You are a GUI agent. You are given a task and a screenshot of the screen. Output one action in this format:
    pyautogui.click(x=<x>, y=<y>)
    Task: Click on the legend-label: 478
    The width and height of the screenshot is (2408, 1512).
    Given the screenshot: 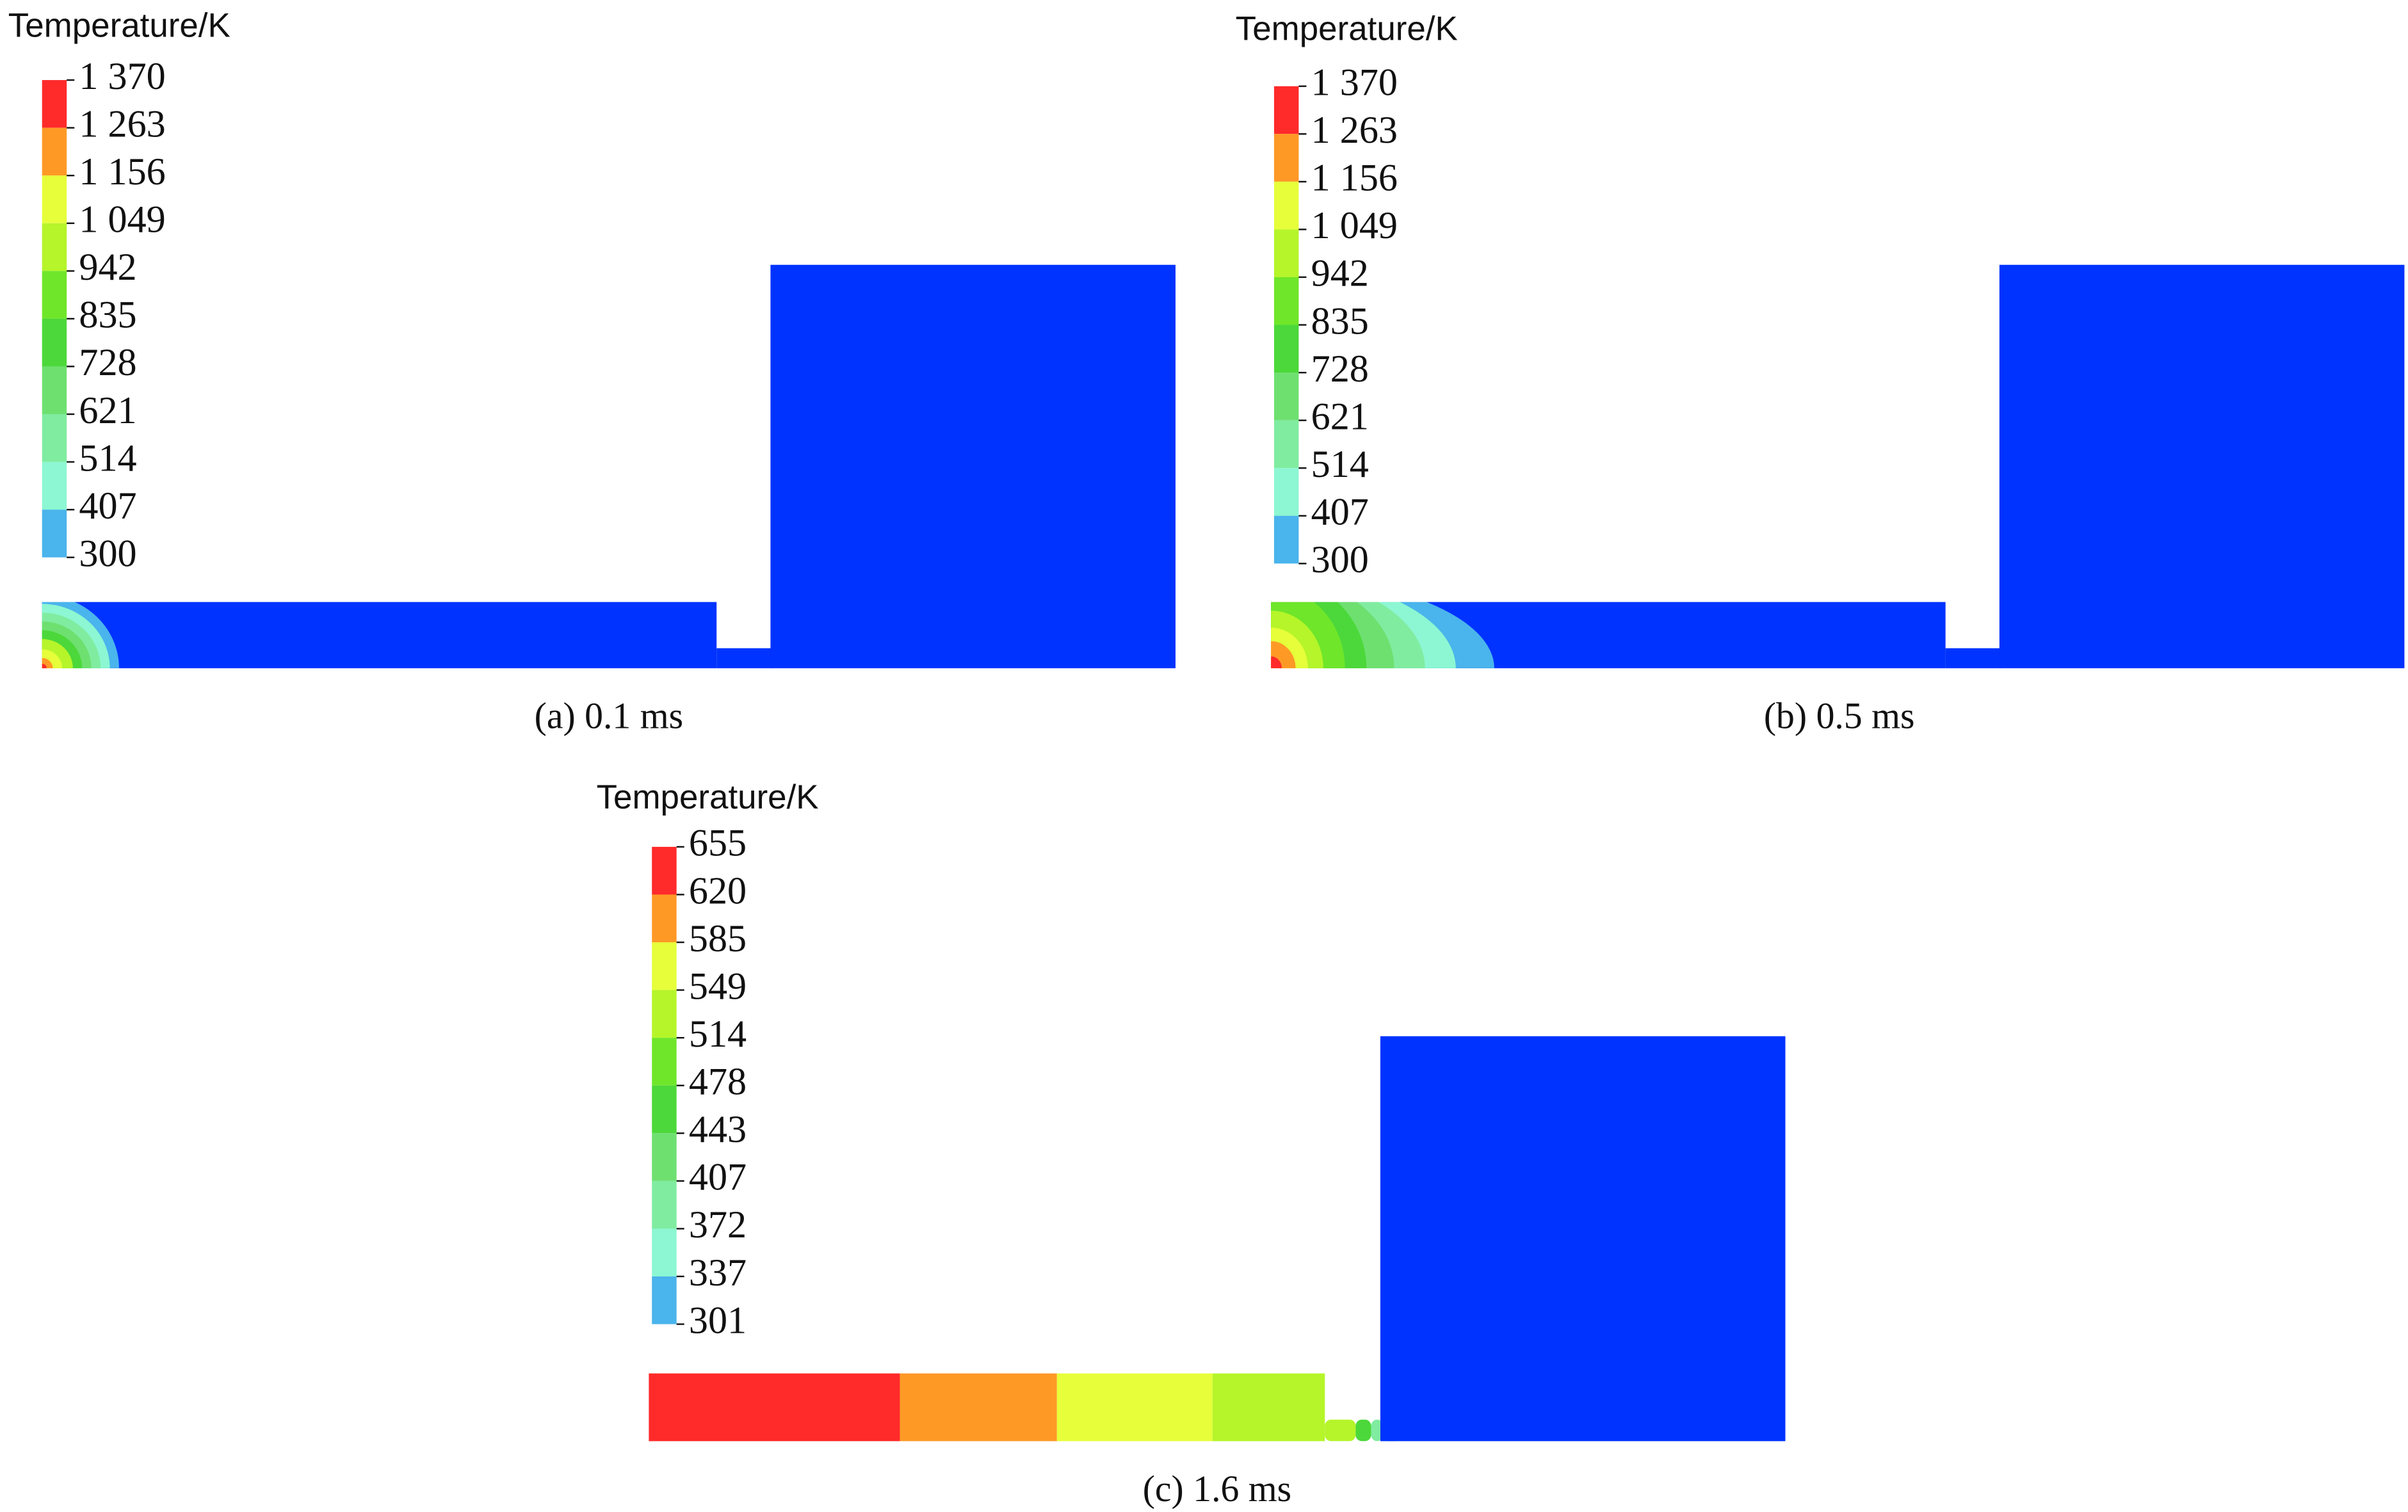 What is the action you would take?
    pyautogui.click(x=718, y=1082)
    